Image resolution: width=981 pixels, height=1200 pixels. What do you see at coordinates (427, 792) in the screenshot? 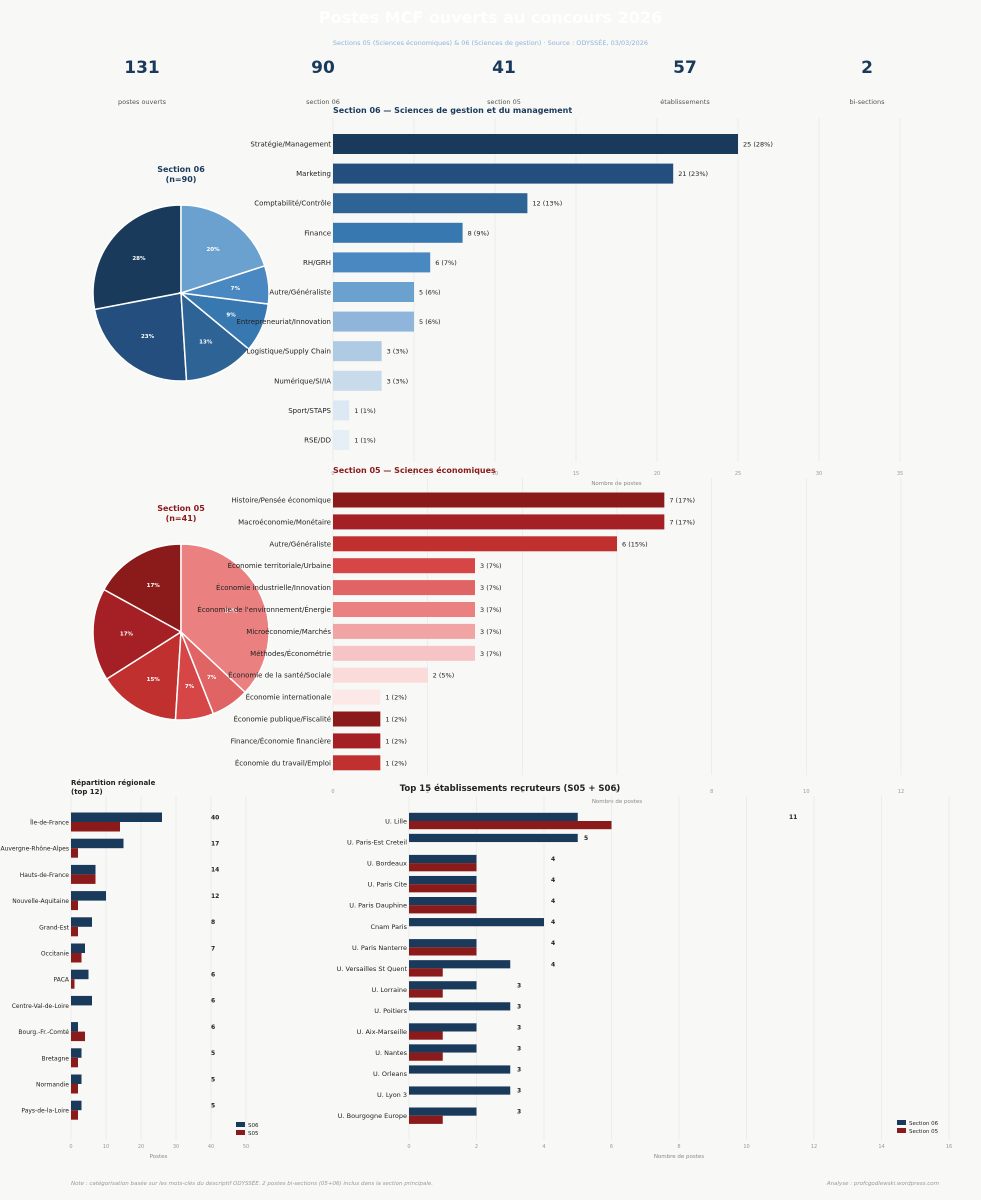
I see `x-tick-label: 2` at bounding box center [427, 792].